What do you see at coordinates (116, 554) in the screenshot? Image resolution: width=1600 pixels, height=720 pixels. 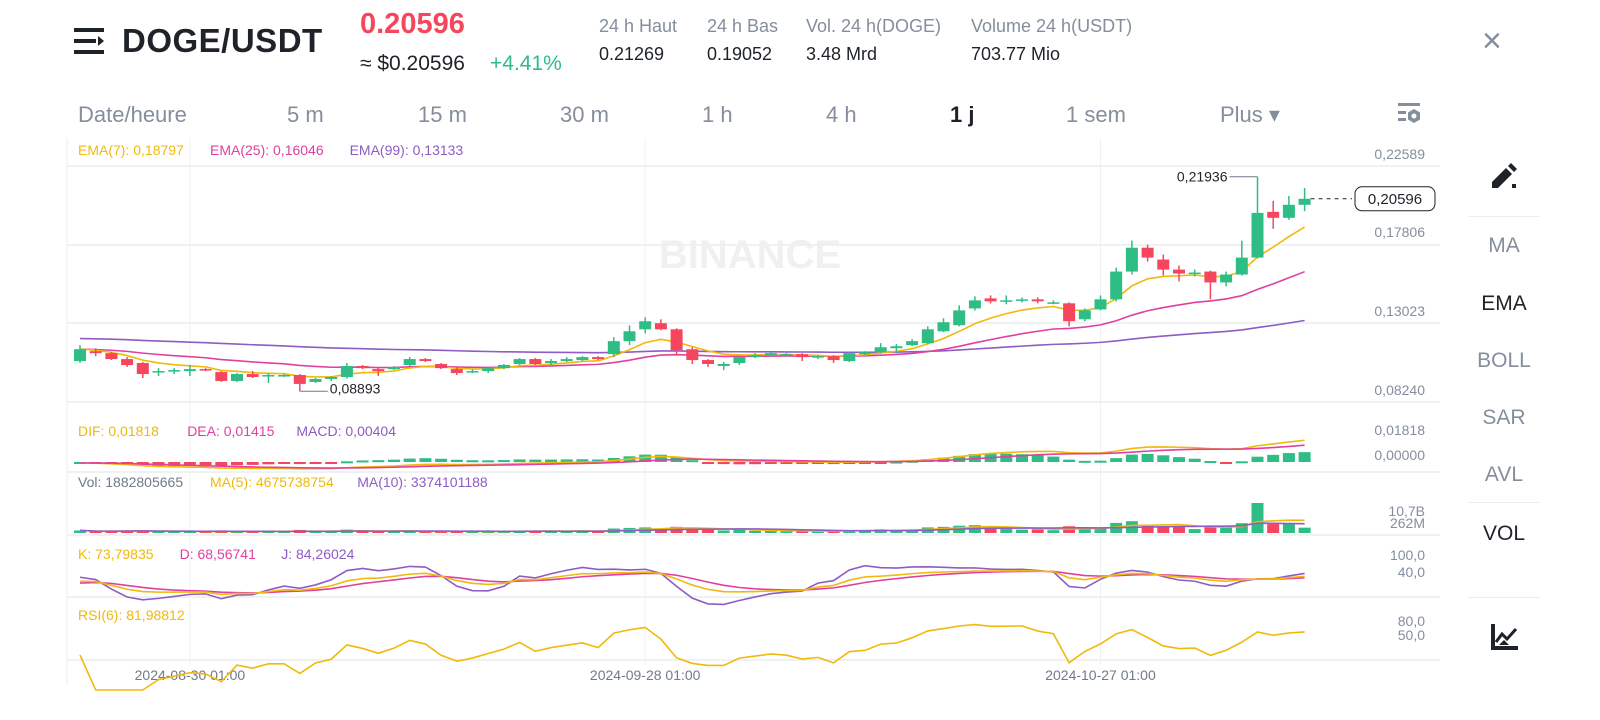 I see `kdj-legend: K: 73,79835` at bounding box center [116, 554].